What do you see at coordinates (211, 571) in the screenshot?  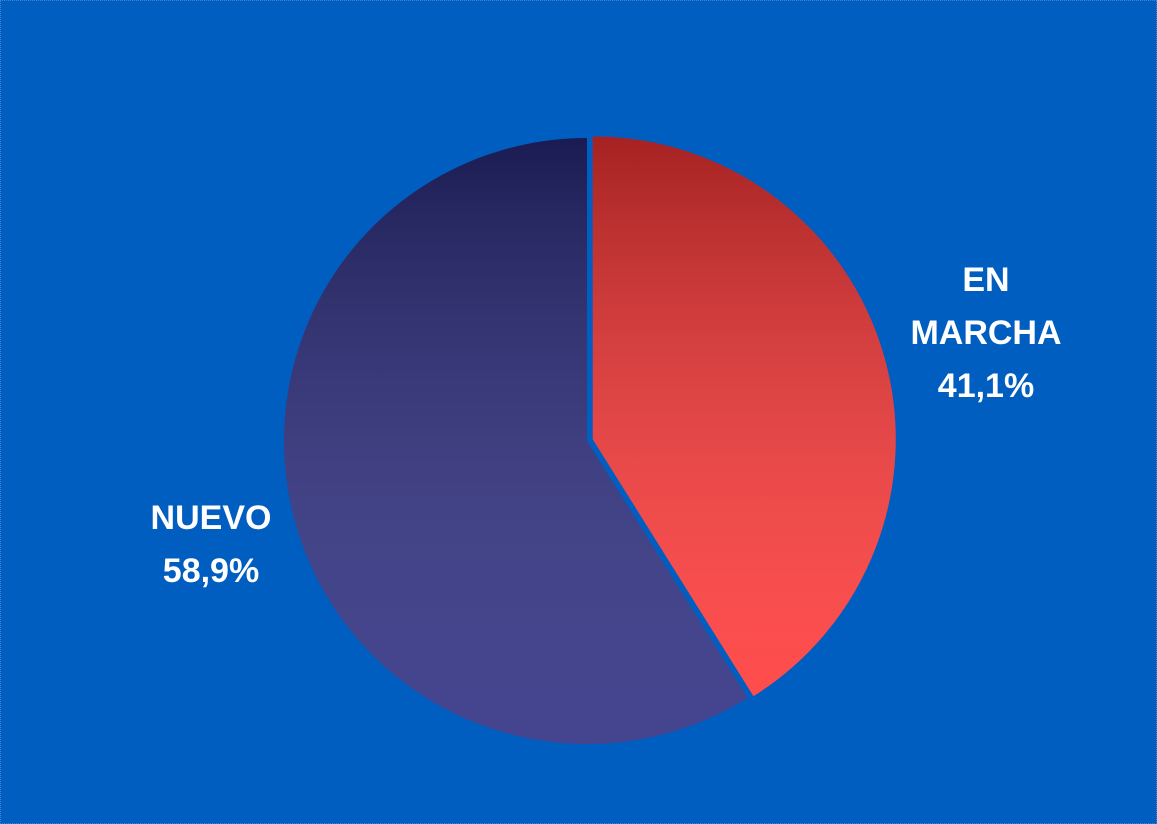 I see `value-label: 58,9%` at bounding box center [211, 571].